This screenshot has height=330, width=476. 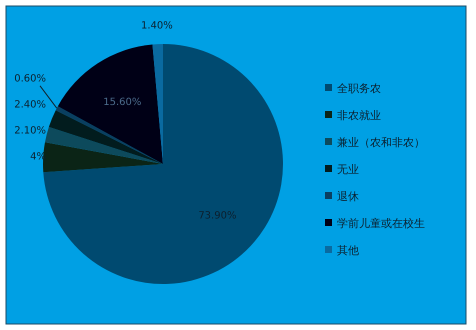 I want to click on legend-label: 非农就业, so click(x=359, y=115).